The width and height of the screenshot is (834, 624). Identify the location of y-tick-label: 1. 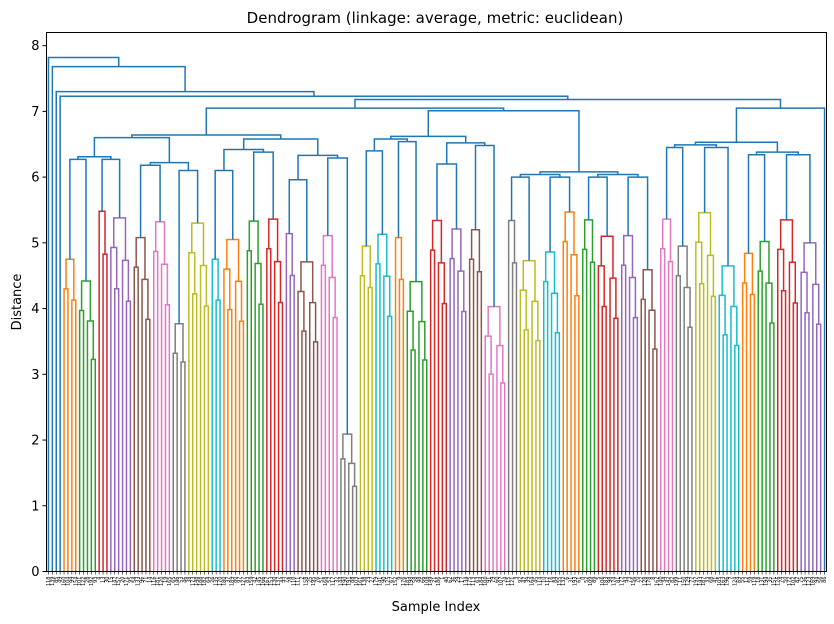
(35, 506).